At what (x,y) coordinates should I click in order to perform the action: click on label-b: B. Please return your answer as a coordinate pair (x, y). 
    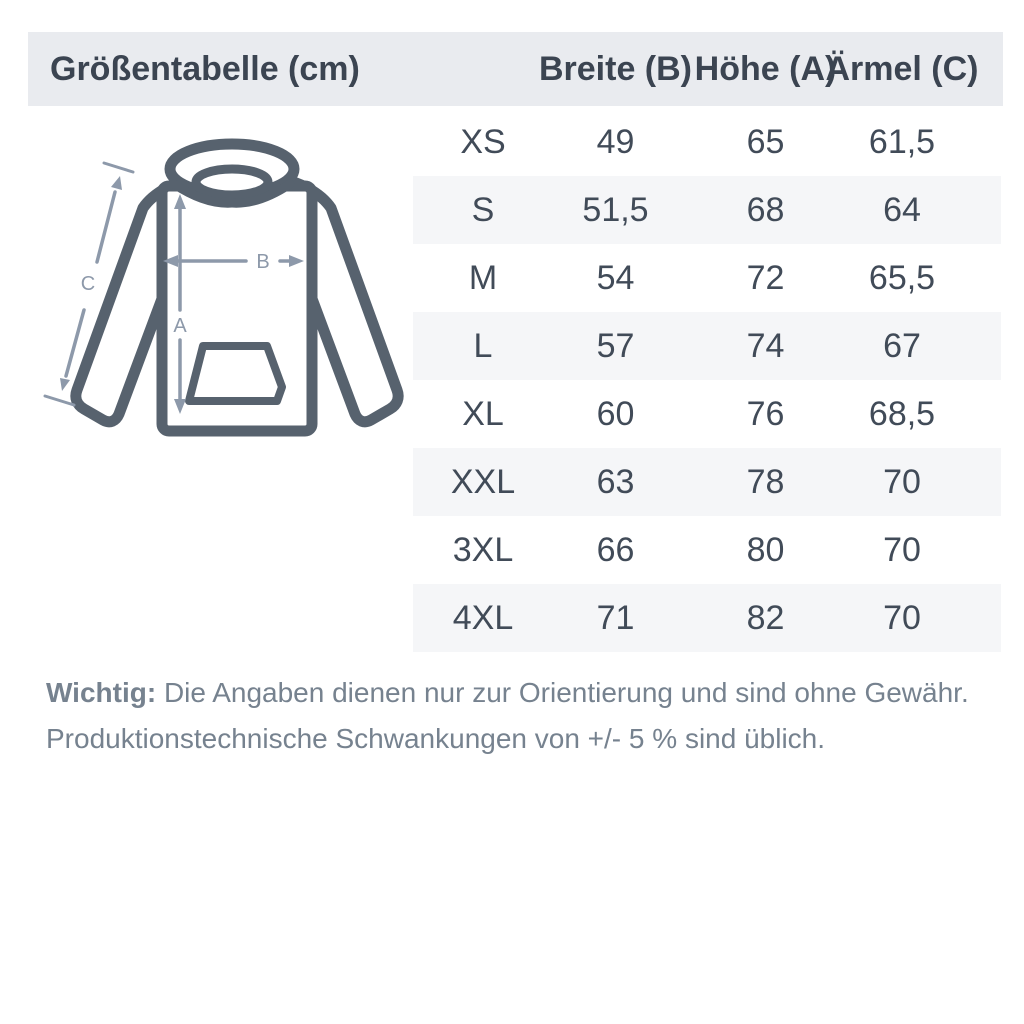
    Looking at the image, I should click on (262, 262).